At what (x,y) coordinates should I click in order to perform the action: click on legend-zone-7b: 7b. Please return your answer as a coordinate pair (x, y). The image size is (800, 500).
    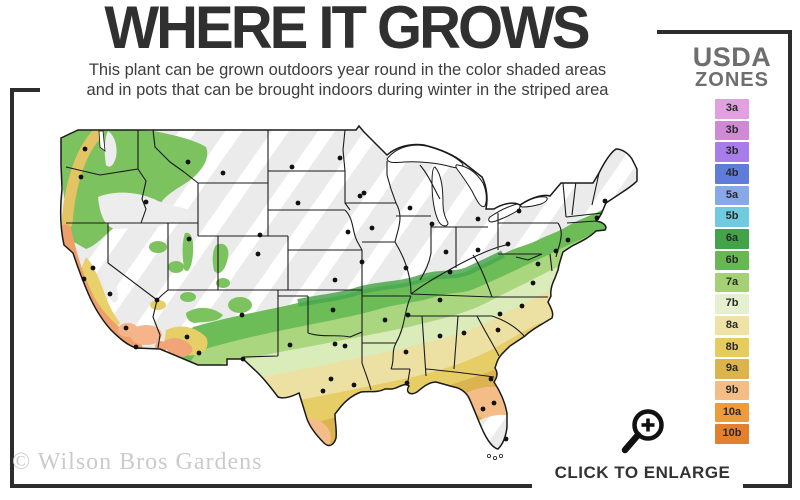
    Looking at the image, I should click on (732, 304).